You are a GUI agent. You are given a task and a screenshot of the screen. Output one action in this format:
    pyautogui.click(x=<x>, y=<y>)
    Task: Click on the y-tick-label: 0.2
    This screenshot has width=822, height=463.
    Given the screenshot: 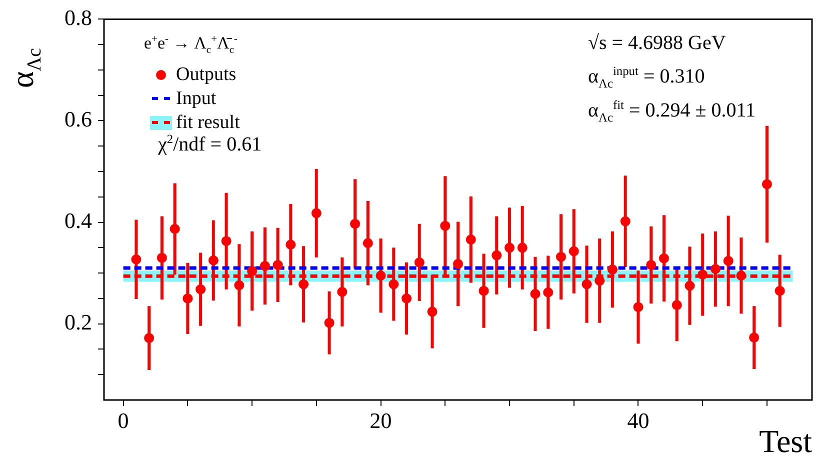 What is the action you would take?
    pyautogui.click(x=78, y=322)
    